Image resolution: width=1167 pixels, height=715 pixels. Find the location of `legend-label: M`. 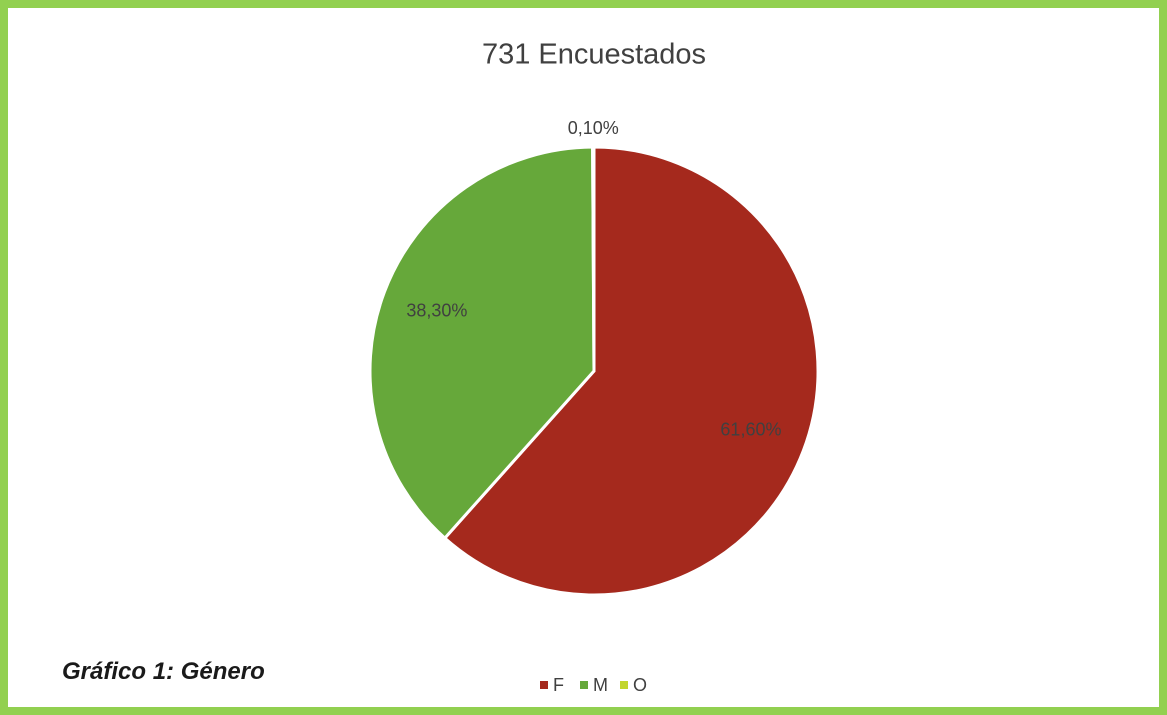

legend-label: M is located at coordinates (600, 685).